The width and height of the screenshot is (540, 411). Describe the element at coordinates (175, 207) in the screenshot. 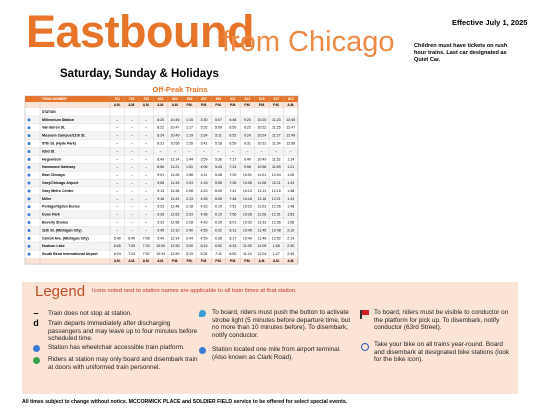

I see `time: 11:48` at that location.